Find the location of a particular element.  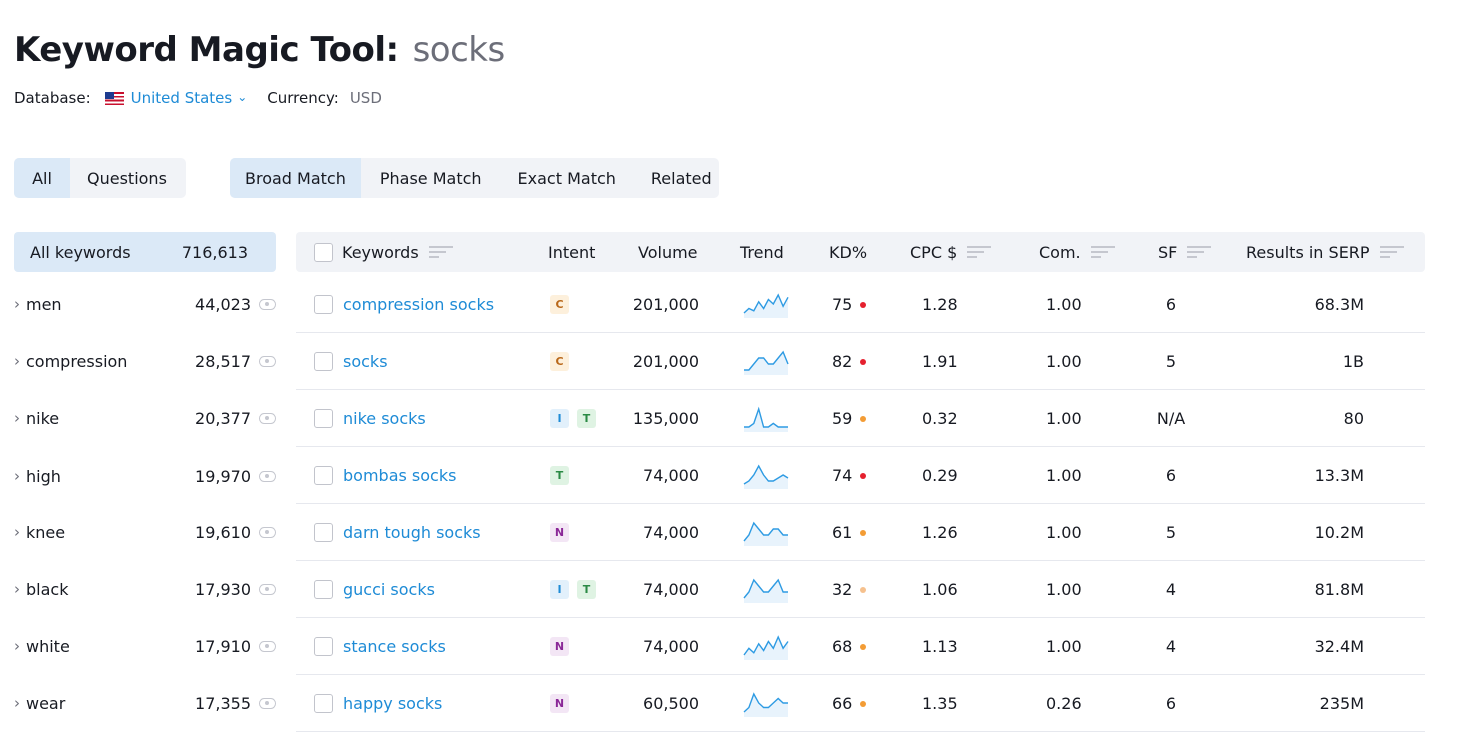

cpc-value: 0.32 is located at coordinates (940, 418).